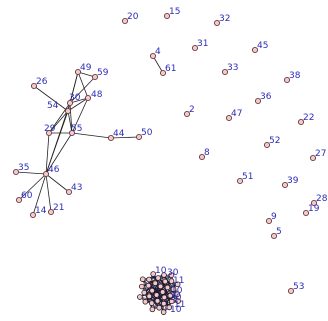 The image size is (328, 321). I want to click on node-label-21: 21, so click(58, 208).